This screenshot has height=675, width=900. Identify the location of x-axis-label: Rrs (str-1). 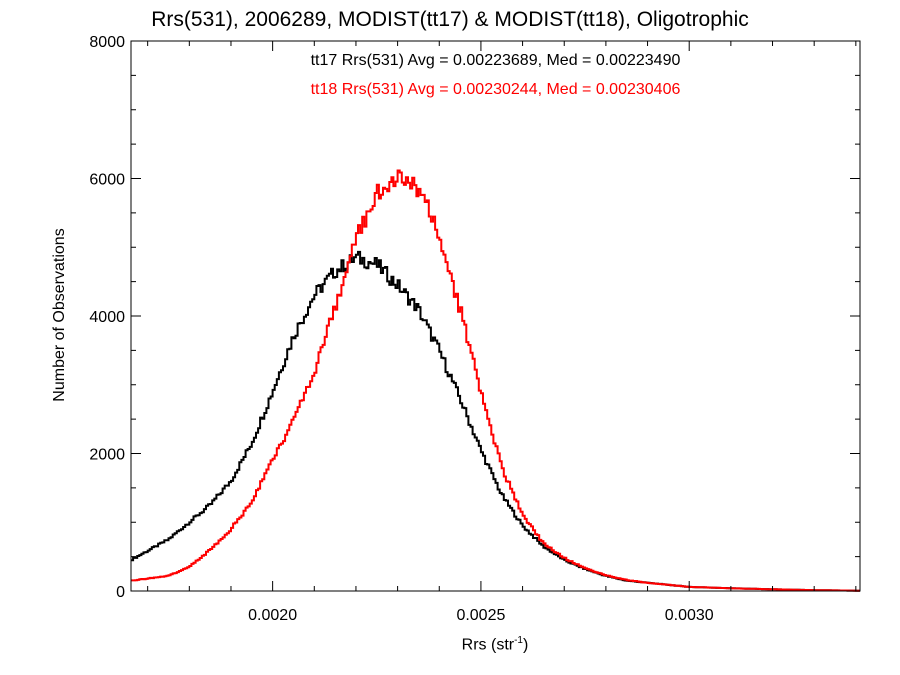
(495, 644).